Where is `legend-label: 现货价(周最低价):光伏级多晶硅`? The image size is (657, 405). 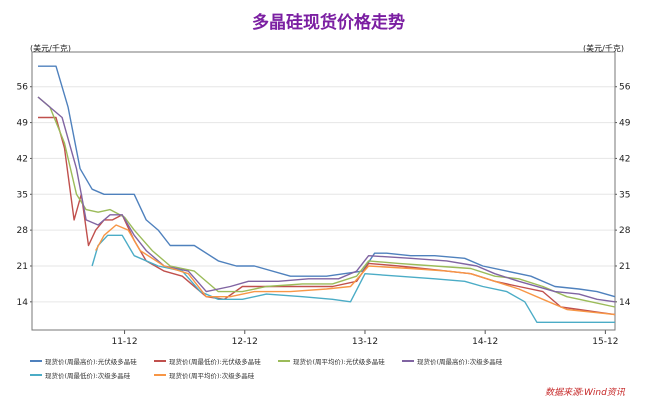
legend-label: 现货价(周最低价):光伏级多晶硅 is located at coordinates (215, 362).